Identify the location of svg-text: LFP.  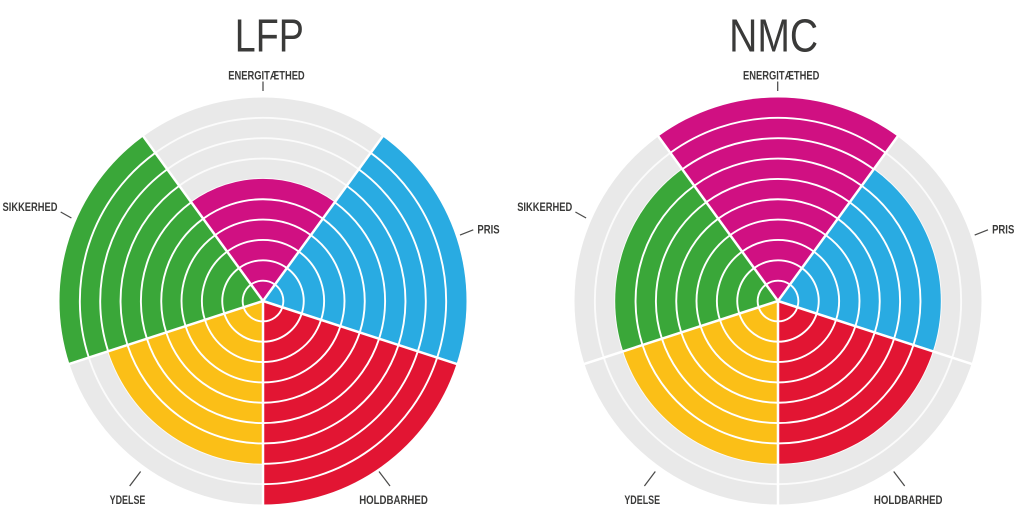
(269, 36).